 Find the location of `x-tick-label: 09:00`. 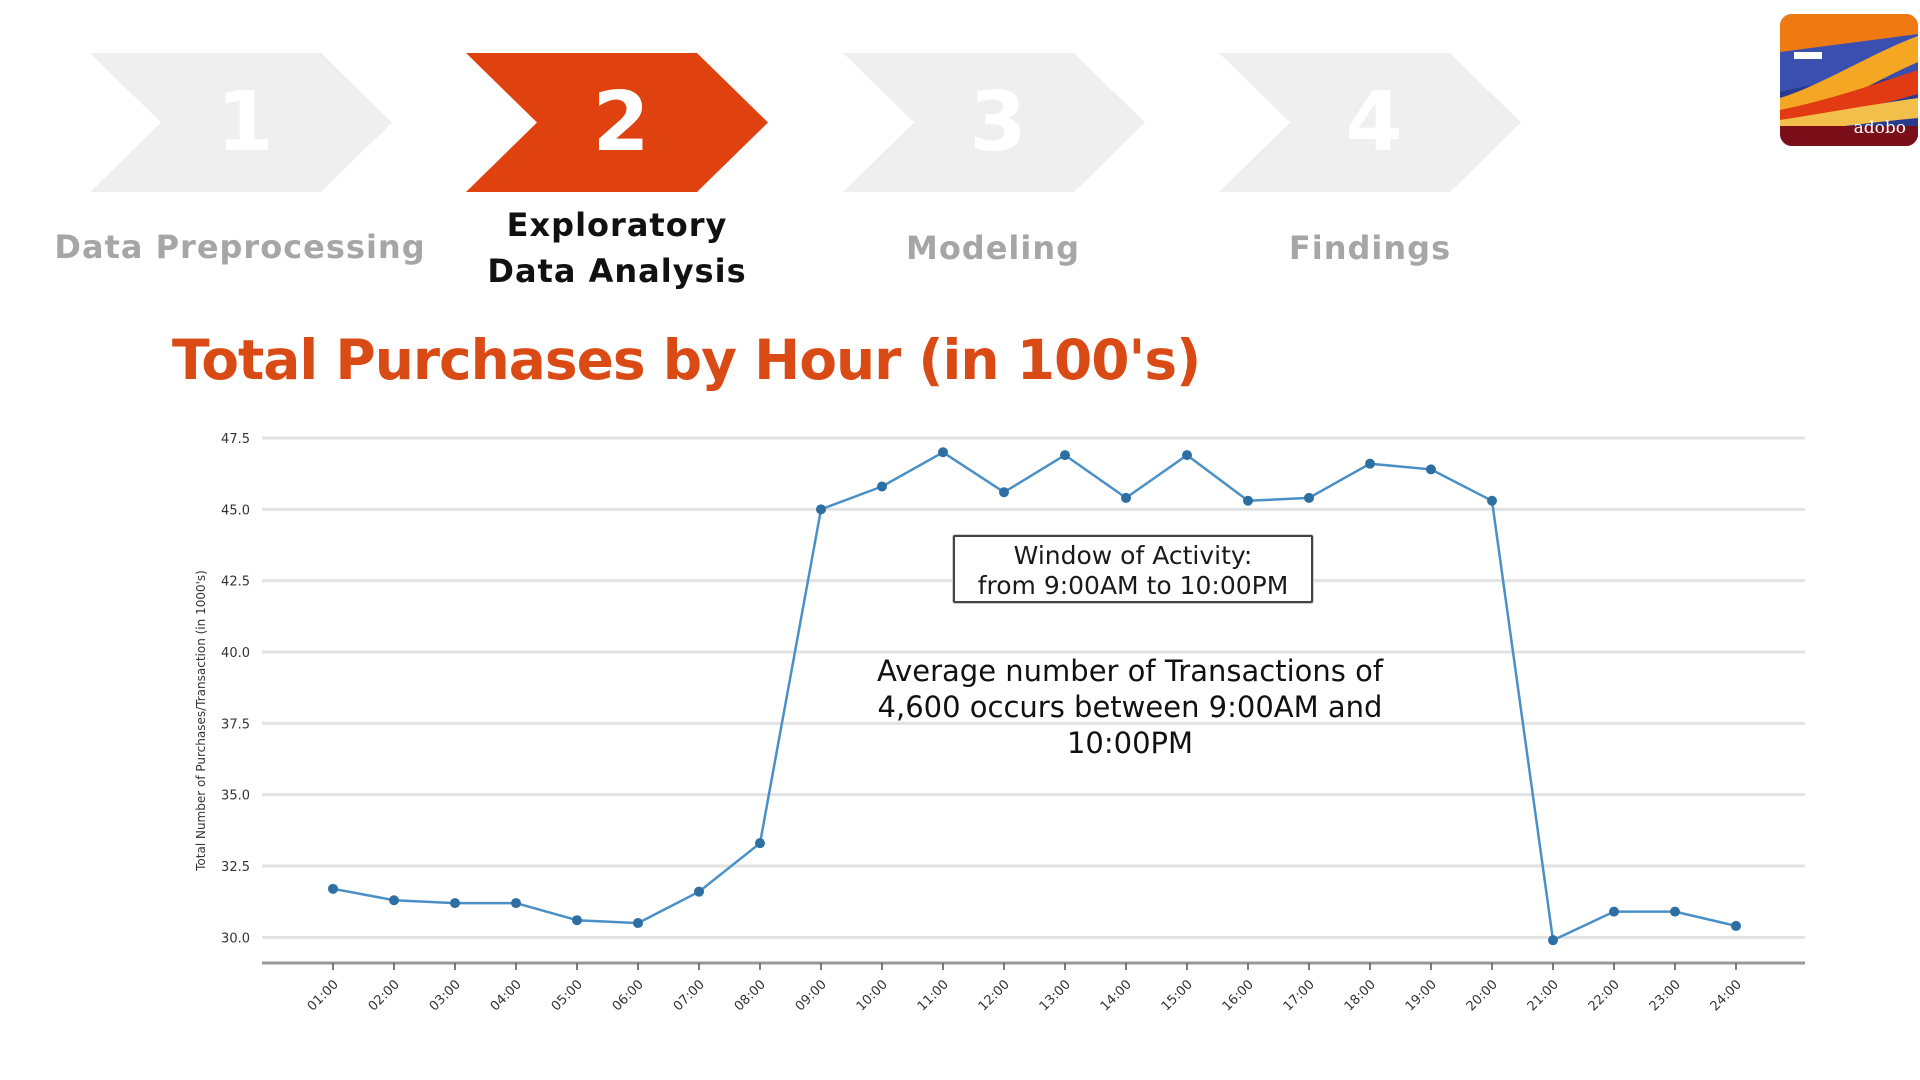

x-tick-label: 09:00 is located at coordinates (811, 995).